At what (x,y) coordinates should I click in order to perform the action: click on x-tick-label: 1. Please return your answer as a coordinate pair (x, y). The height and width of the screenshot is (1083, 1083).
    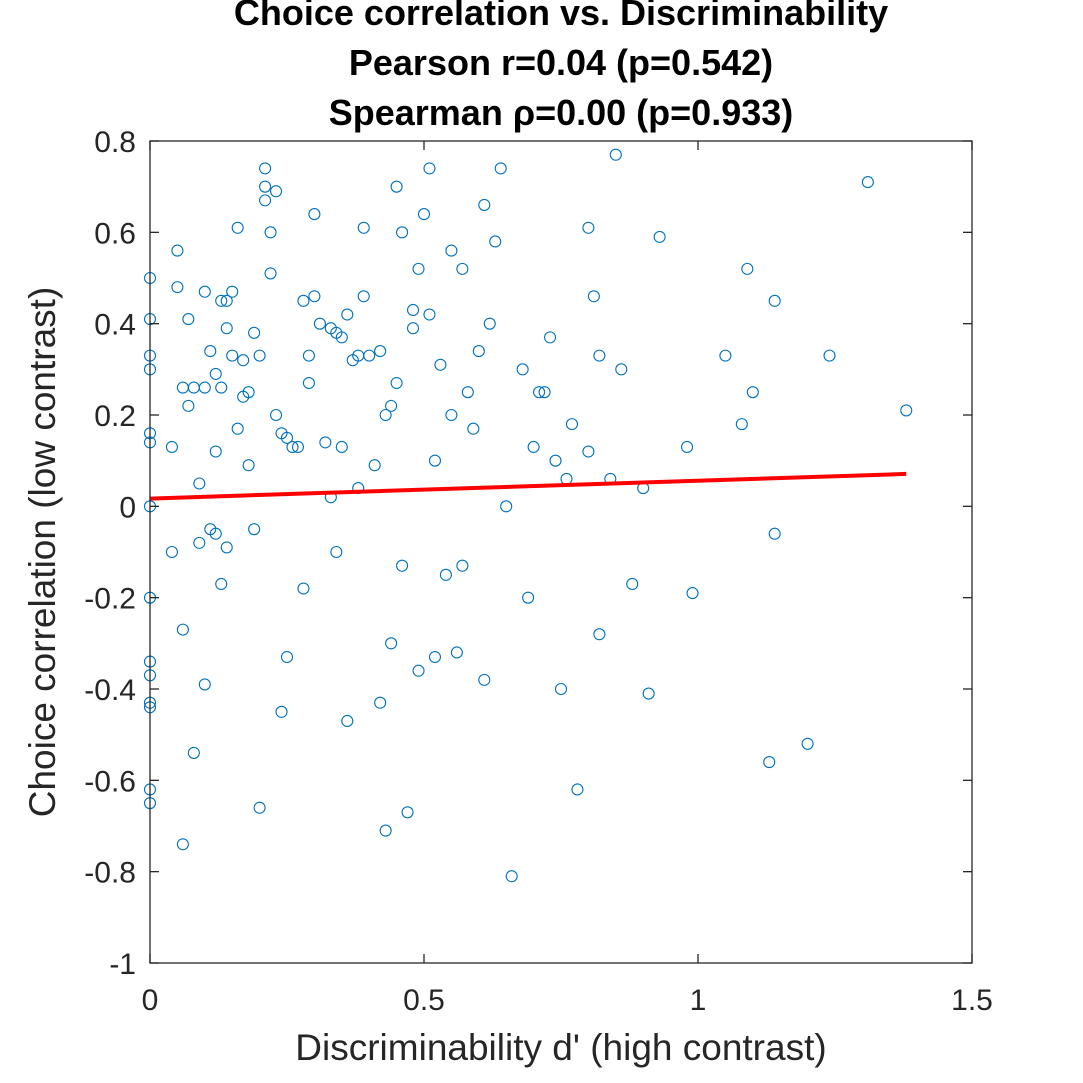
    Looking at the image, I should click on (698, 1000).